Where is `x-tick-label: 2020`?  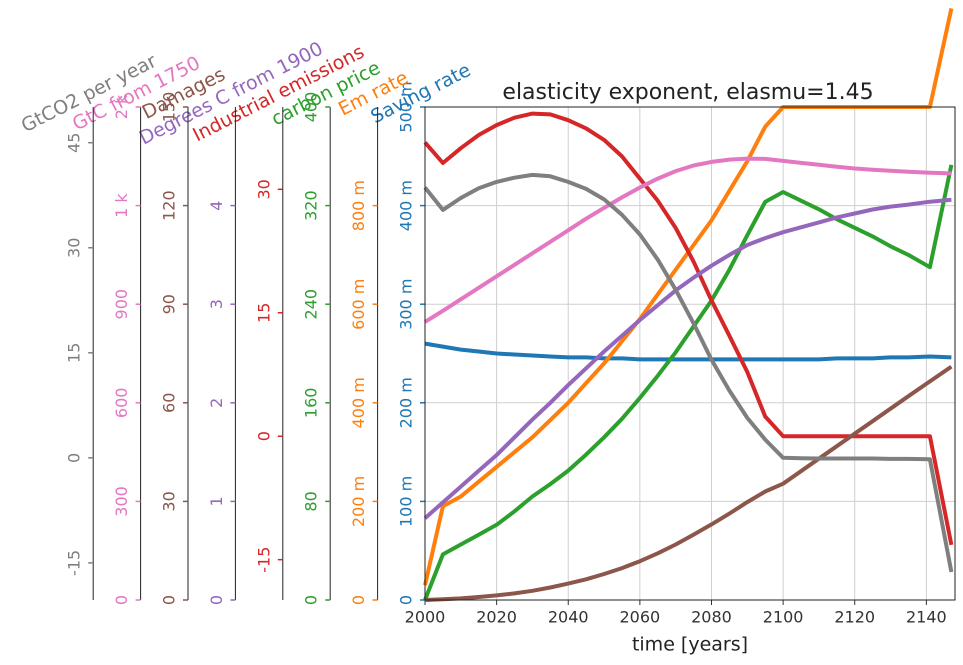
x-tick-label: 2020 is located at coordinates (496, 617).